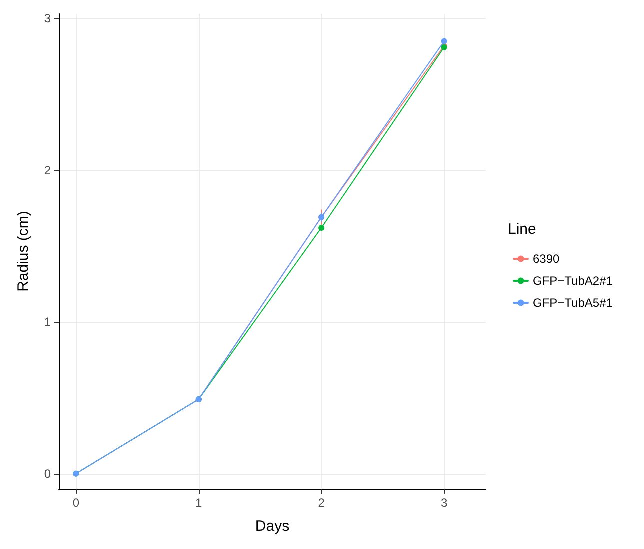 Image resolution: width=644 pixels, height=549 pixels. What do you see at coordinates (444, 503) in the screenshot?
I see `x-tick-label: 3` at bounding box center [444, 503].